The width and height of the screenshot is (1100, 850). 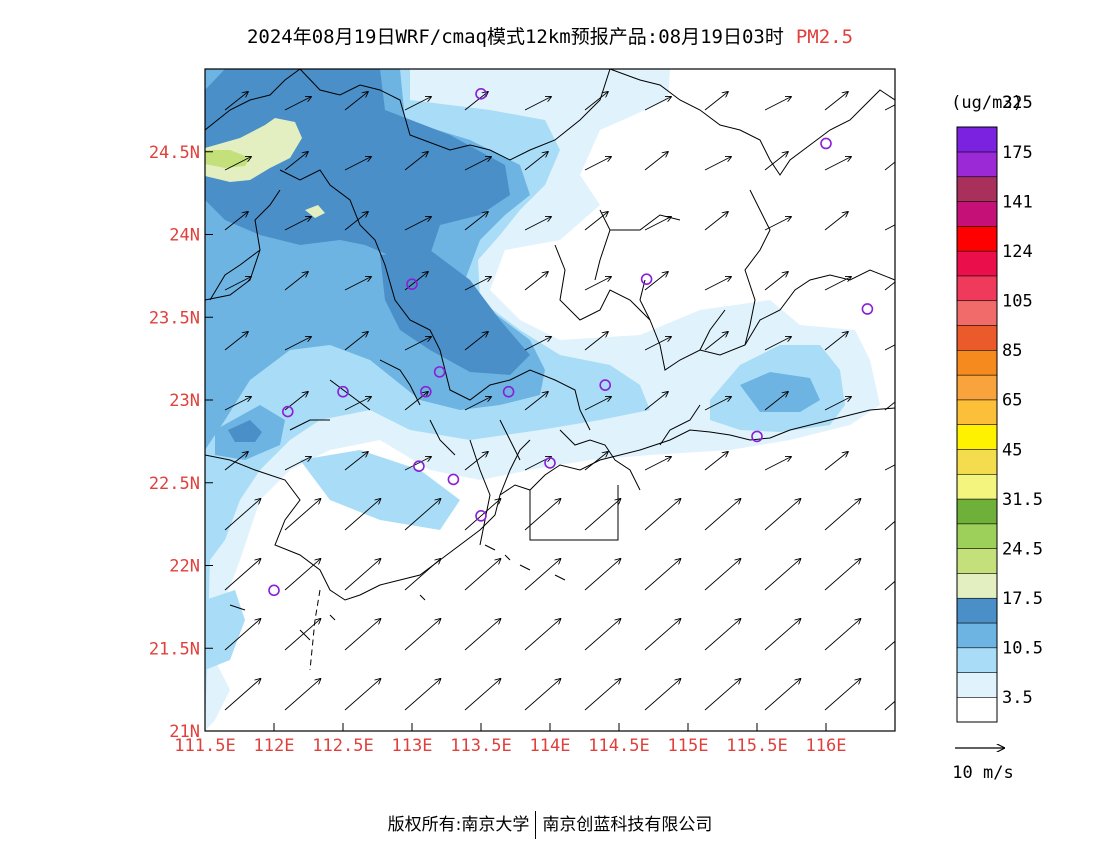 What do you see at coordinates (824, 37) in the screenshot?
I see `title-variable: PM2.5` at bounding box center [824, 37].